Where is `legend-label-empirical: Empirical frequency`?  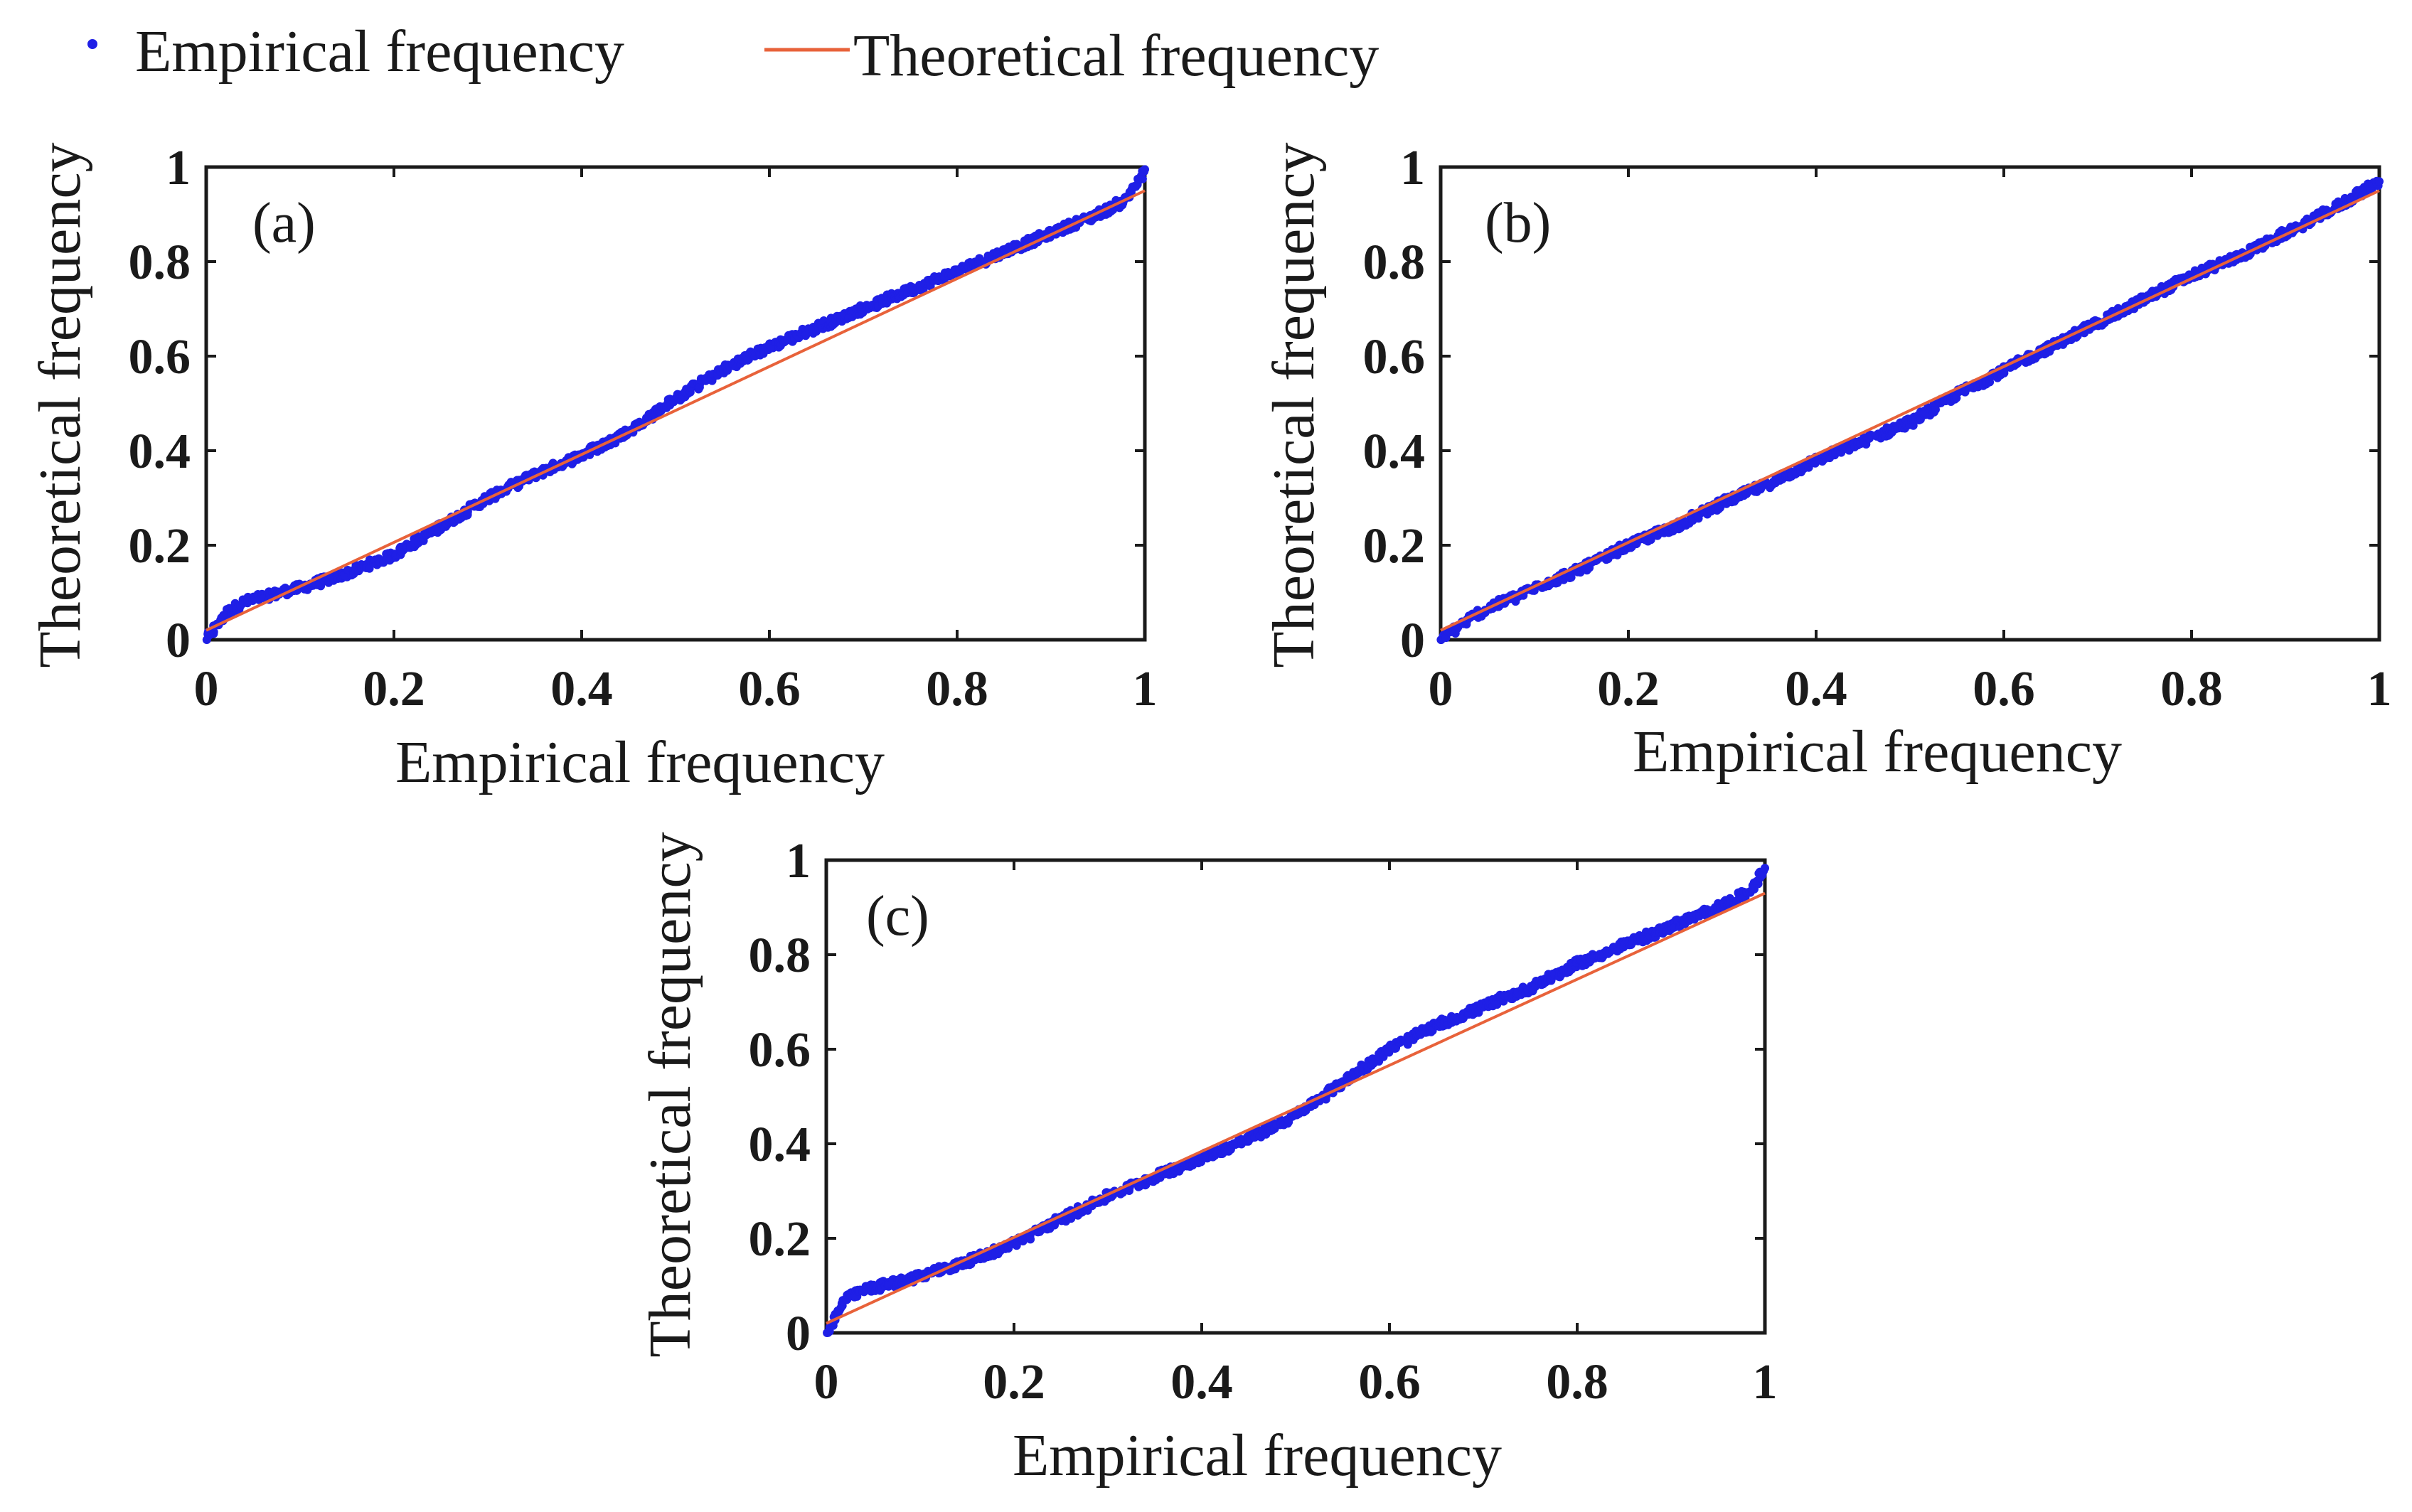
legend-label-empirical: Empirical frequency is located at coordinates (380, 52).